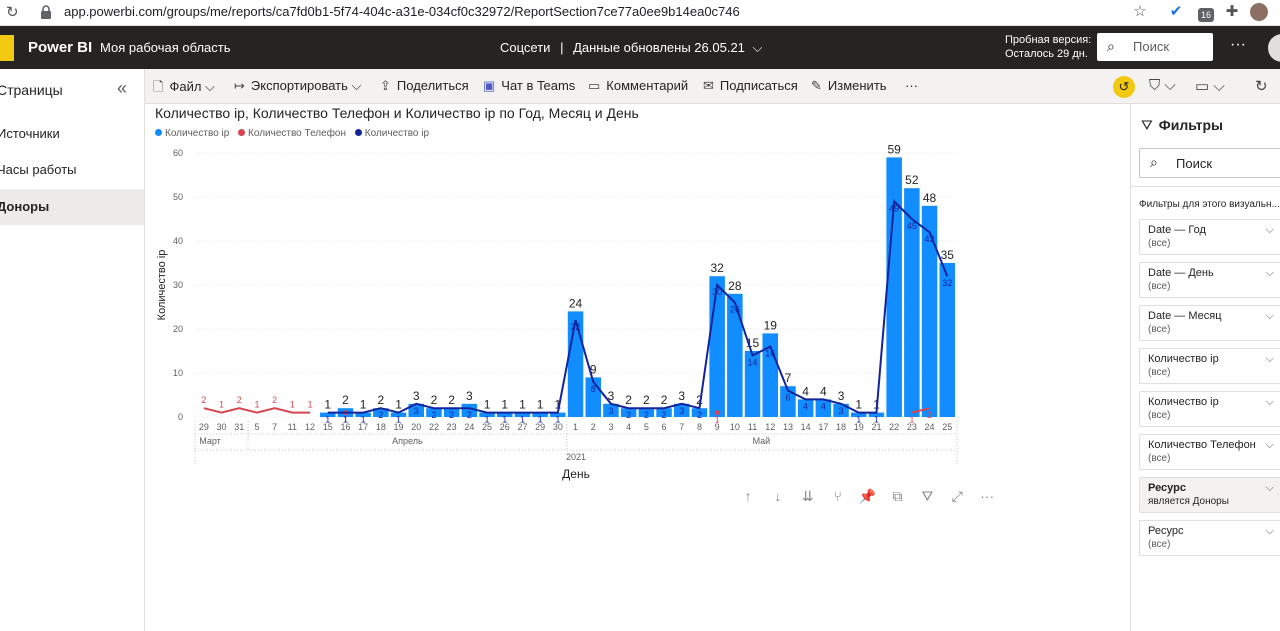 The image size is (1280, 631). What do you see at coordinates (576, 457) in the screenshot?
I see `year-label: 2021` at bounding box center [576, 457].